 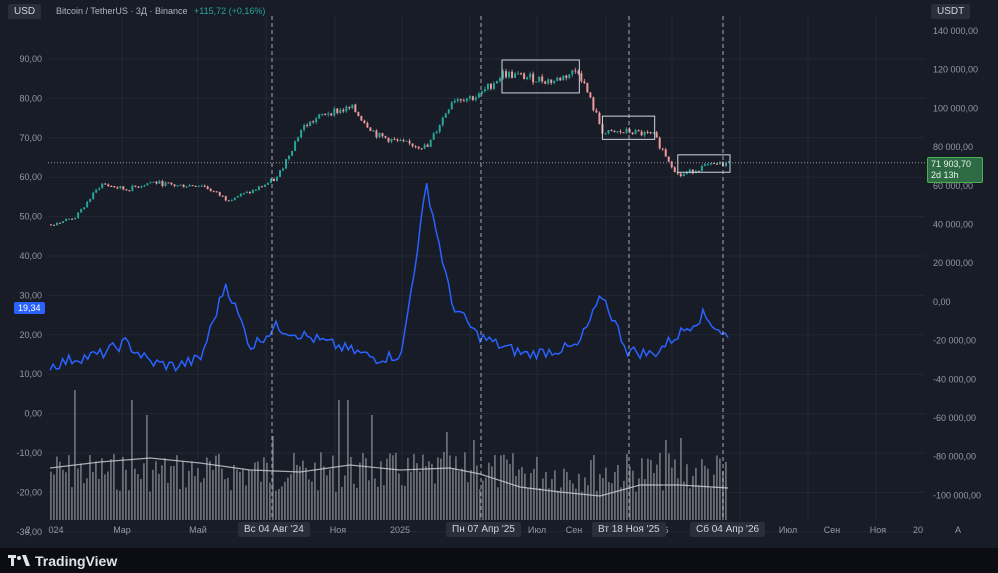 What do you see at coordinates (25, 11) in the screenshot?
I see `left-axis-unit: USD` at bounding box center [25, 11].